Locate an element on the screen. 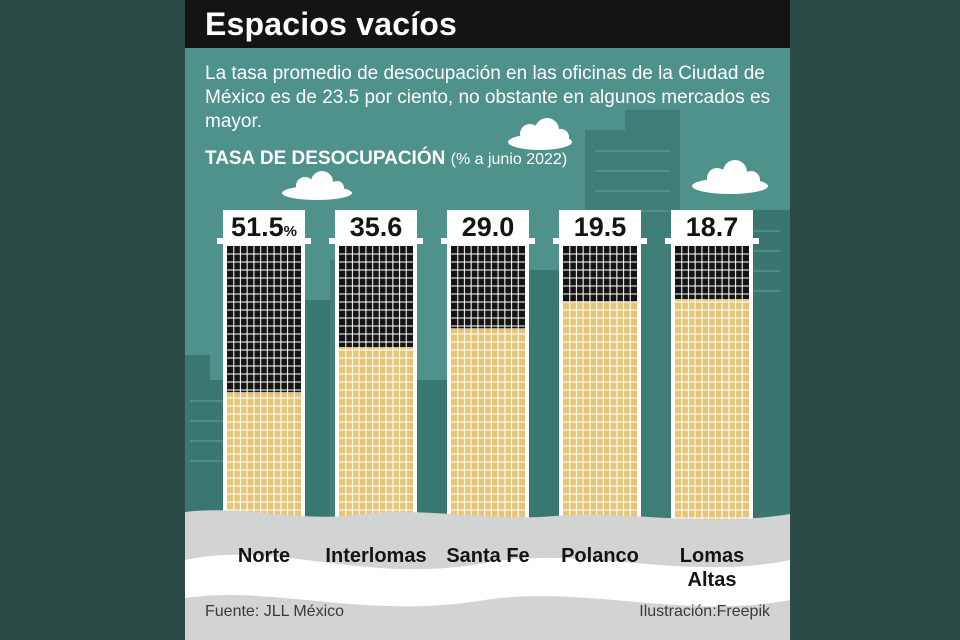  category-label-1: Norte is located at coordinates (264, 556).